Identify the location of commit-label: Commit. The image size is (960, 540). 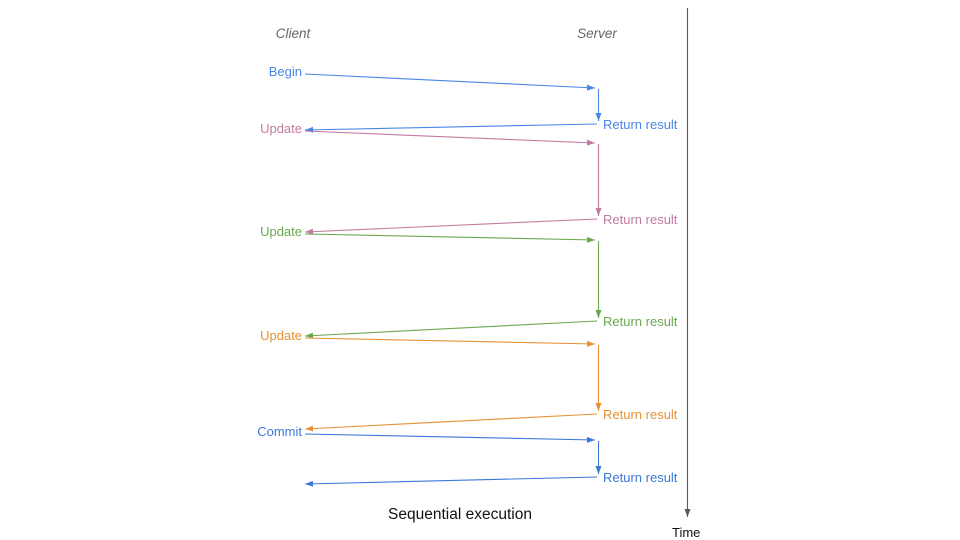
(279, 431).